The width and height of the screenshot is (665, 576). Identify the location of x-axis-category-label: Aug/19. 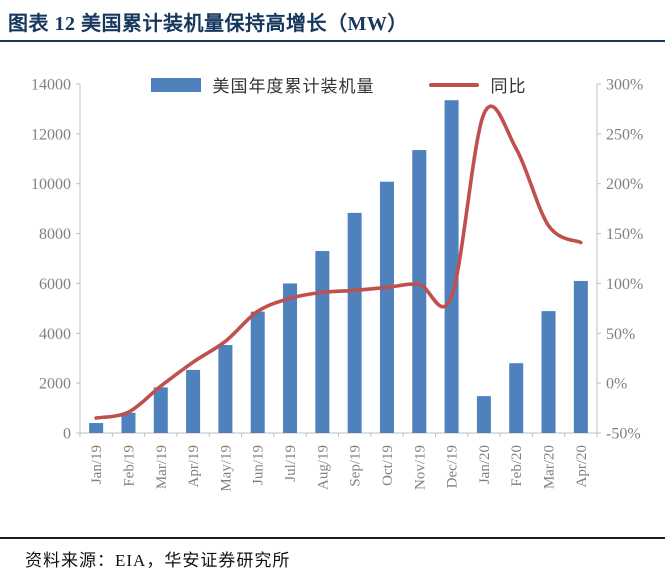
(323, 467).